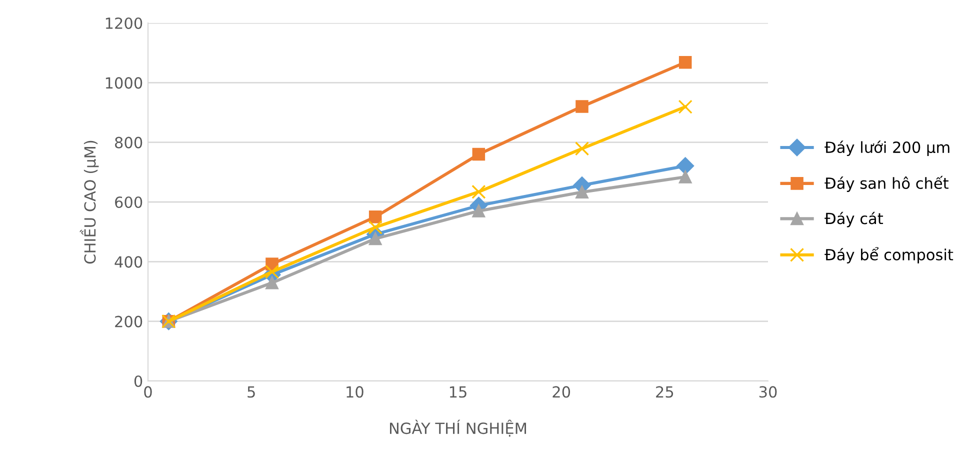 This screenshot has width=978, height=472. What do you see at coordinates (854, 220) in the screenshot?
I see `legend-label: Đáy cát` at bounding box center [854, 220].